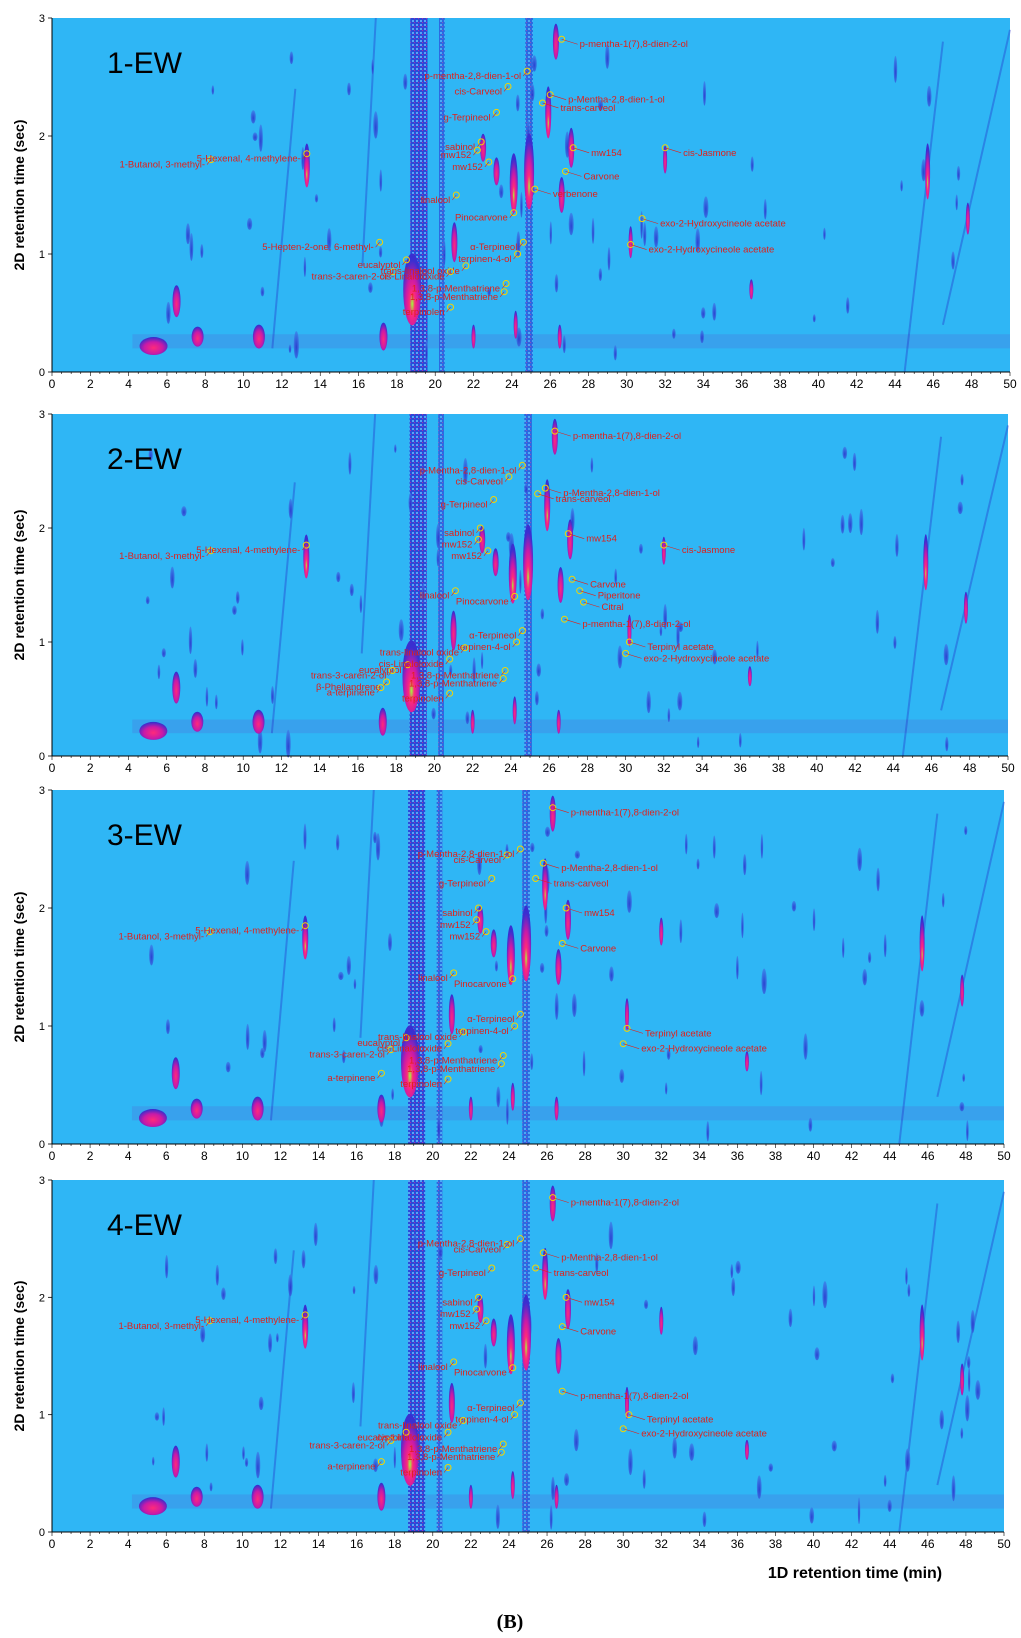 This screenshot has width=1021, height=1638. Describe the element at coordinates (384, 263) in the screenshot. I see `annotation: eucalyptol` at that location.